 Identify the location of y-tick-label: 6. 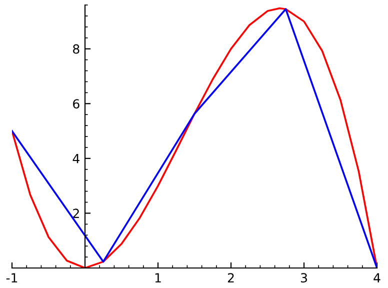
(76, 104).